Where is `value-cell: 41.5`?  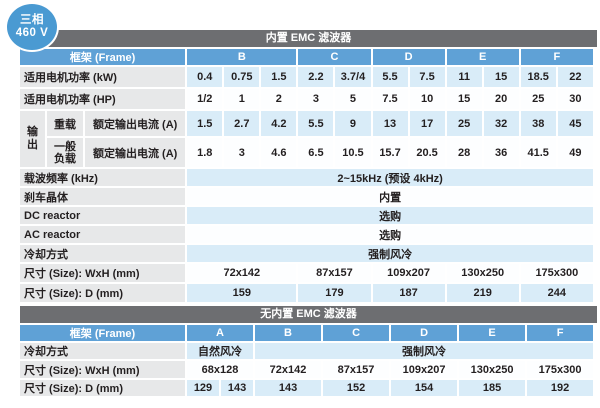
value-cell: 41.5 is located at coordinates (538, 152).